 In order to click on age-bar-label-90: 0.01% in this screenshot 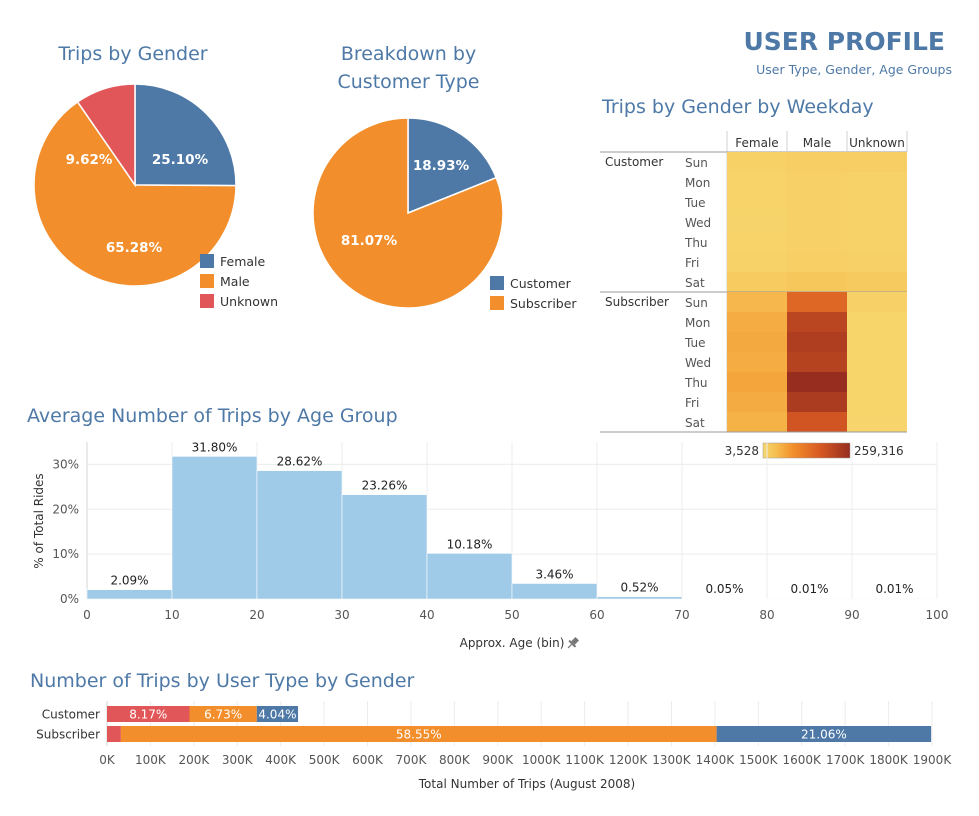, I will do `click(894, 589)`.